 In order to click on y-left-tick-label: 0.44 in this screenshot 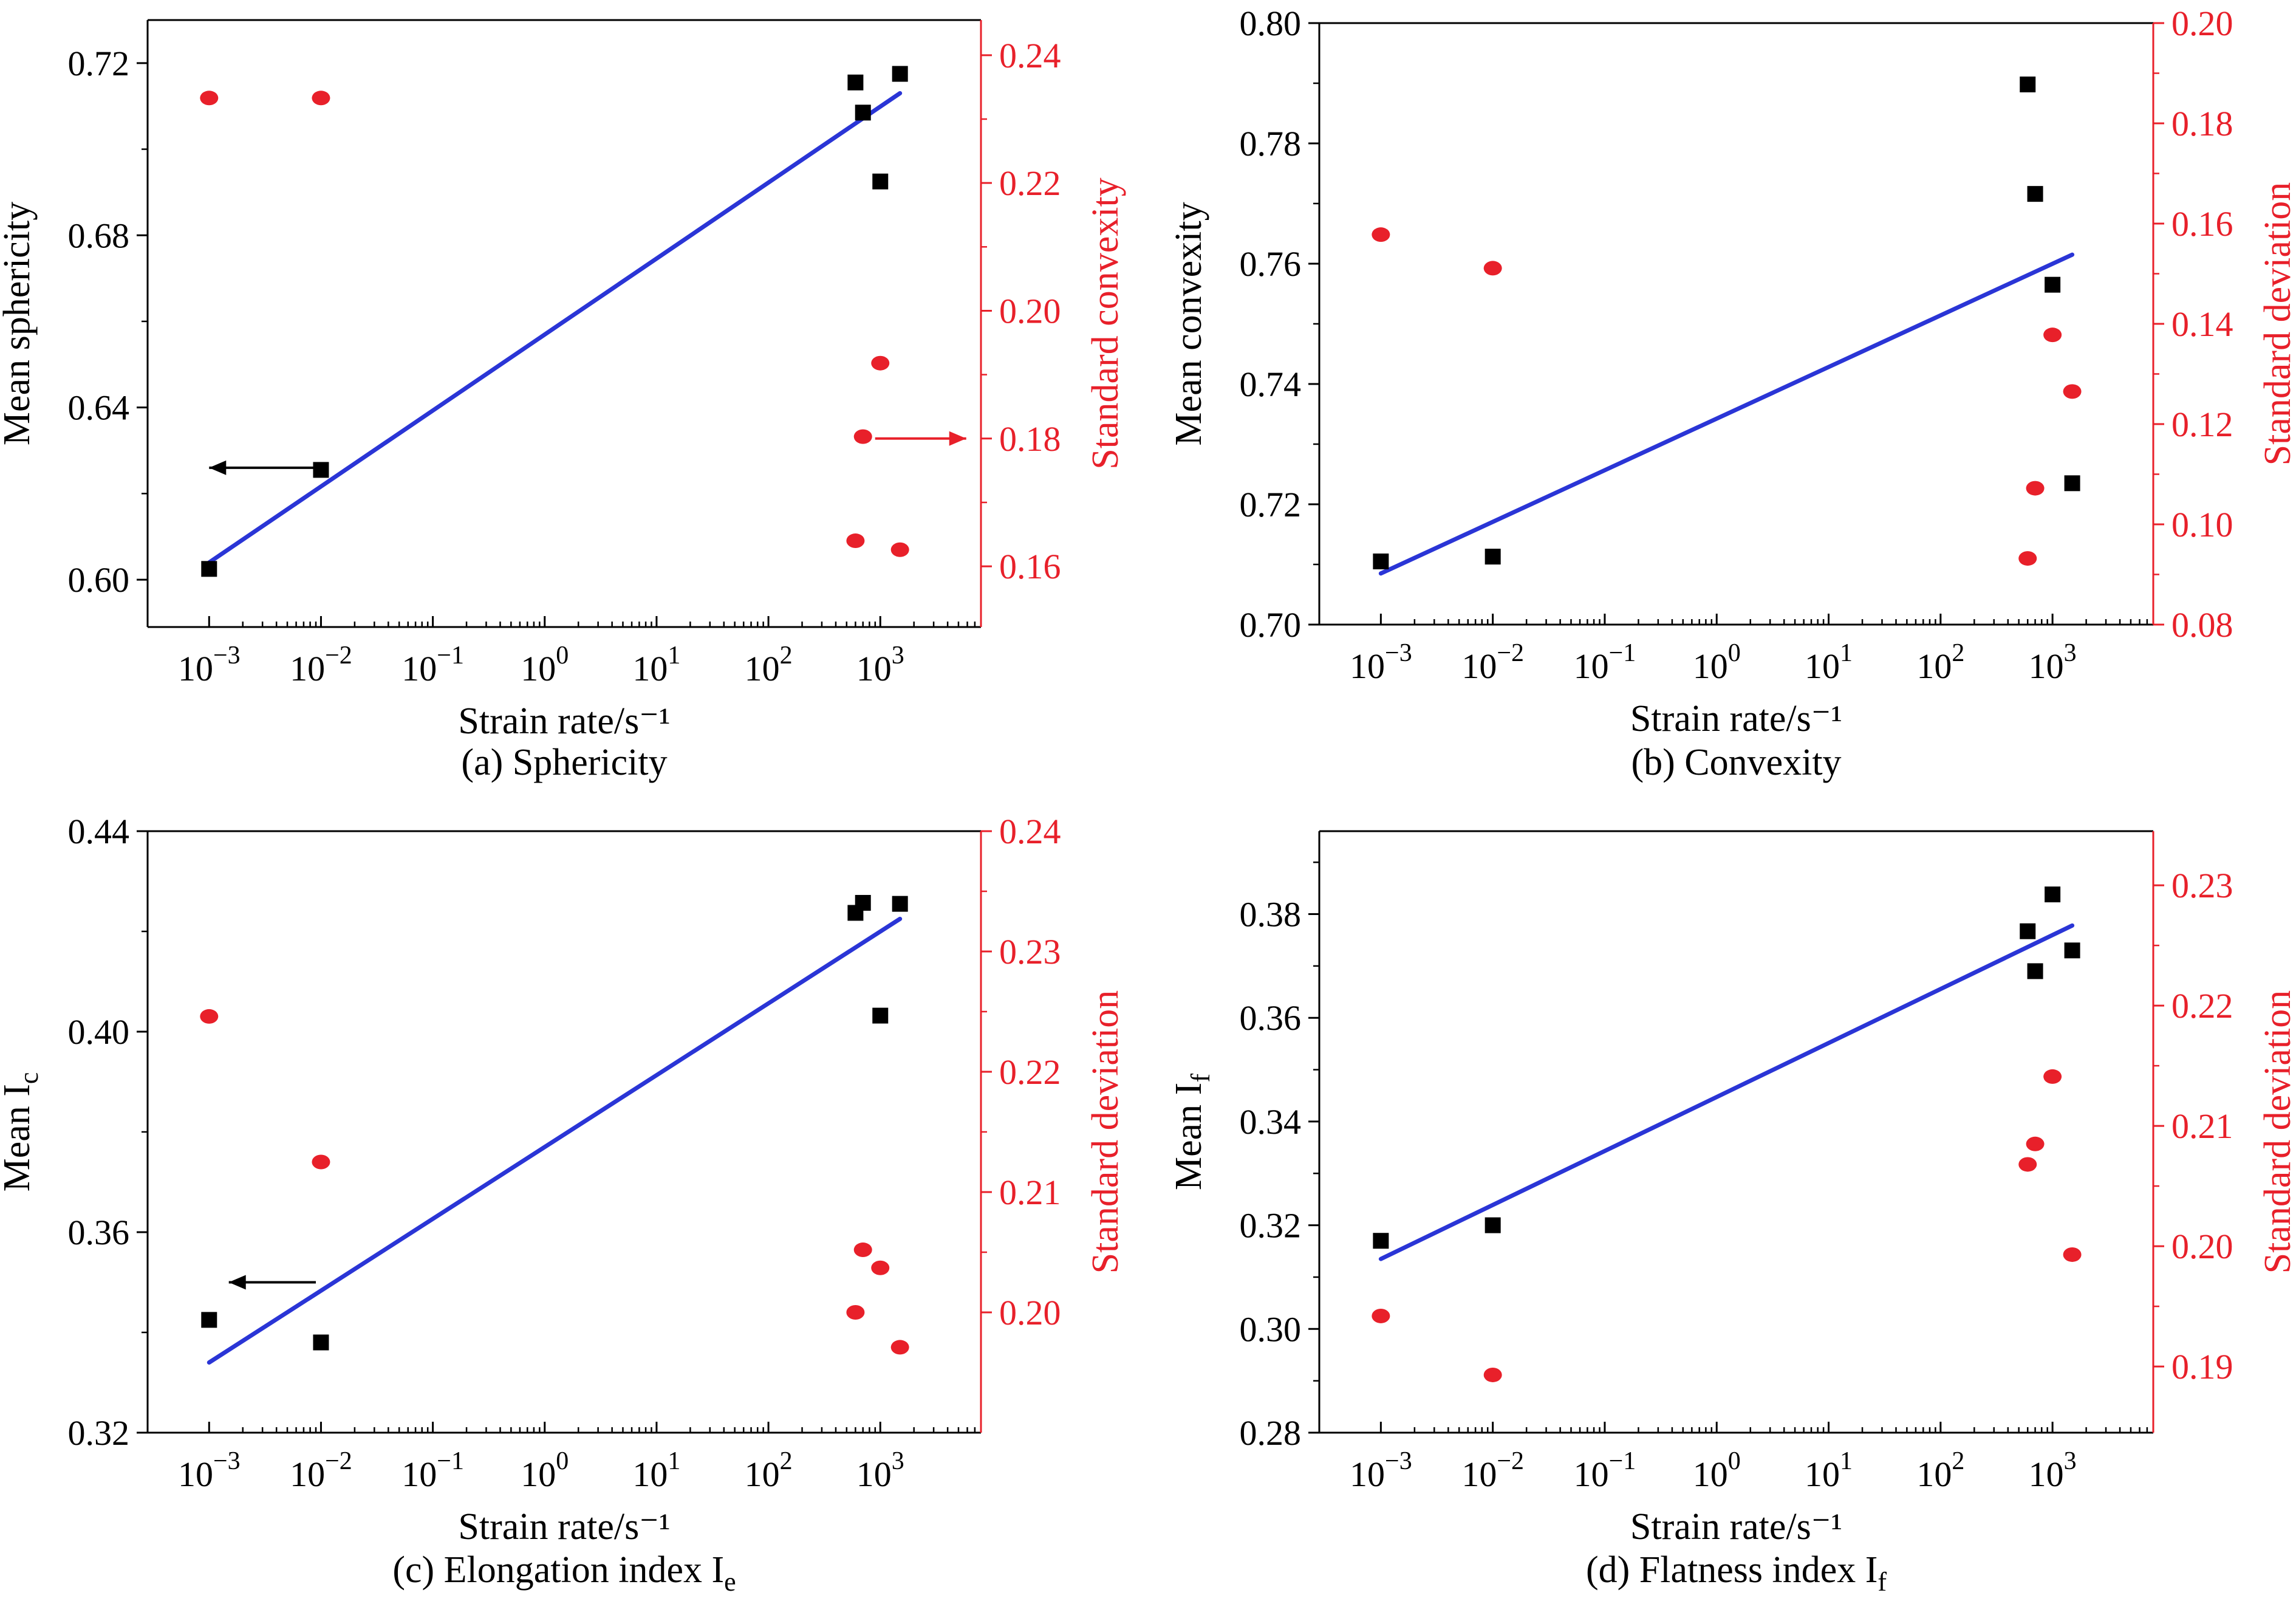, I will do `click(99, 831)`.